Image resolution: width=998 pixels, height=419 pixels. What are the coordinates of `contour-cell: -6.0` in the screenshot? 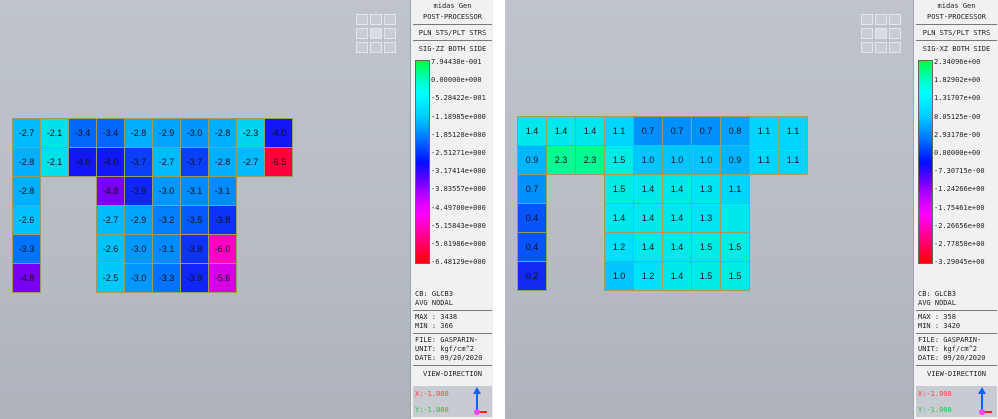 It's located at (222, 249).